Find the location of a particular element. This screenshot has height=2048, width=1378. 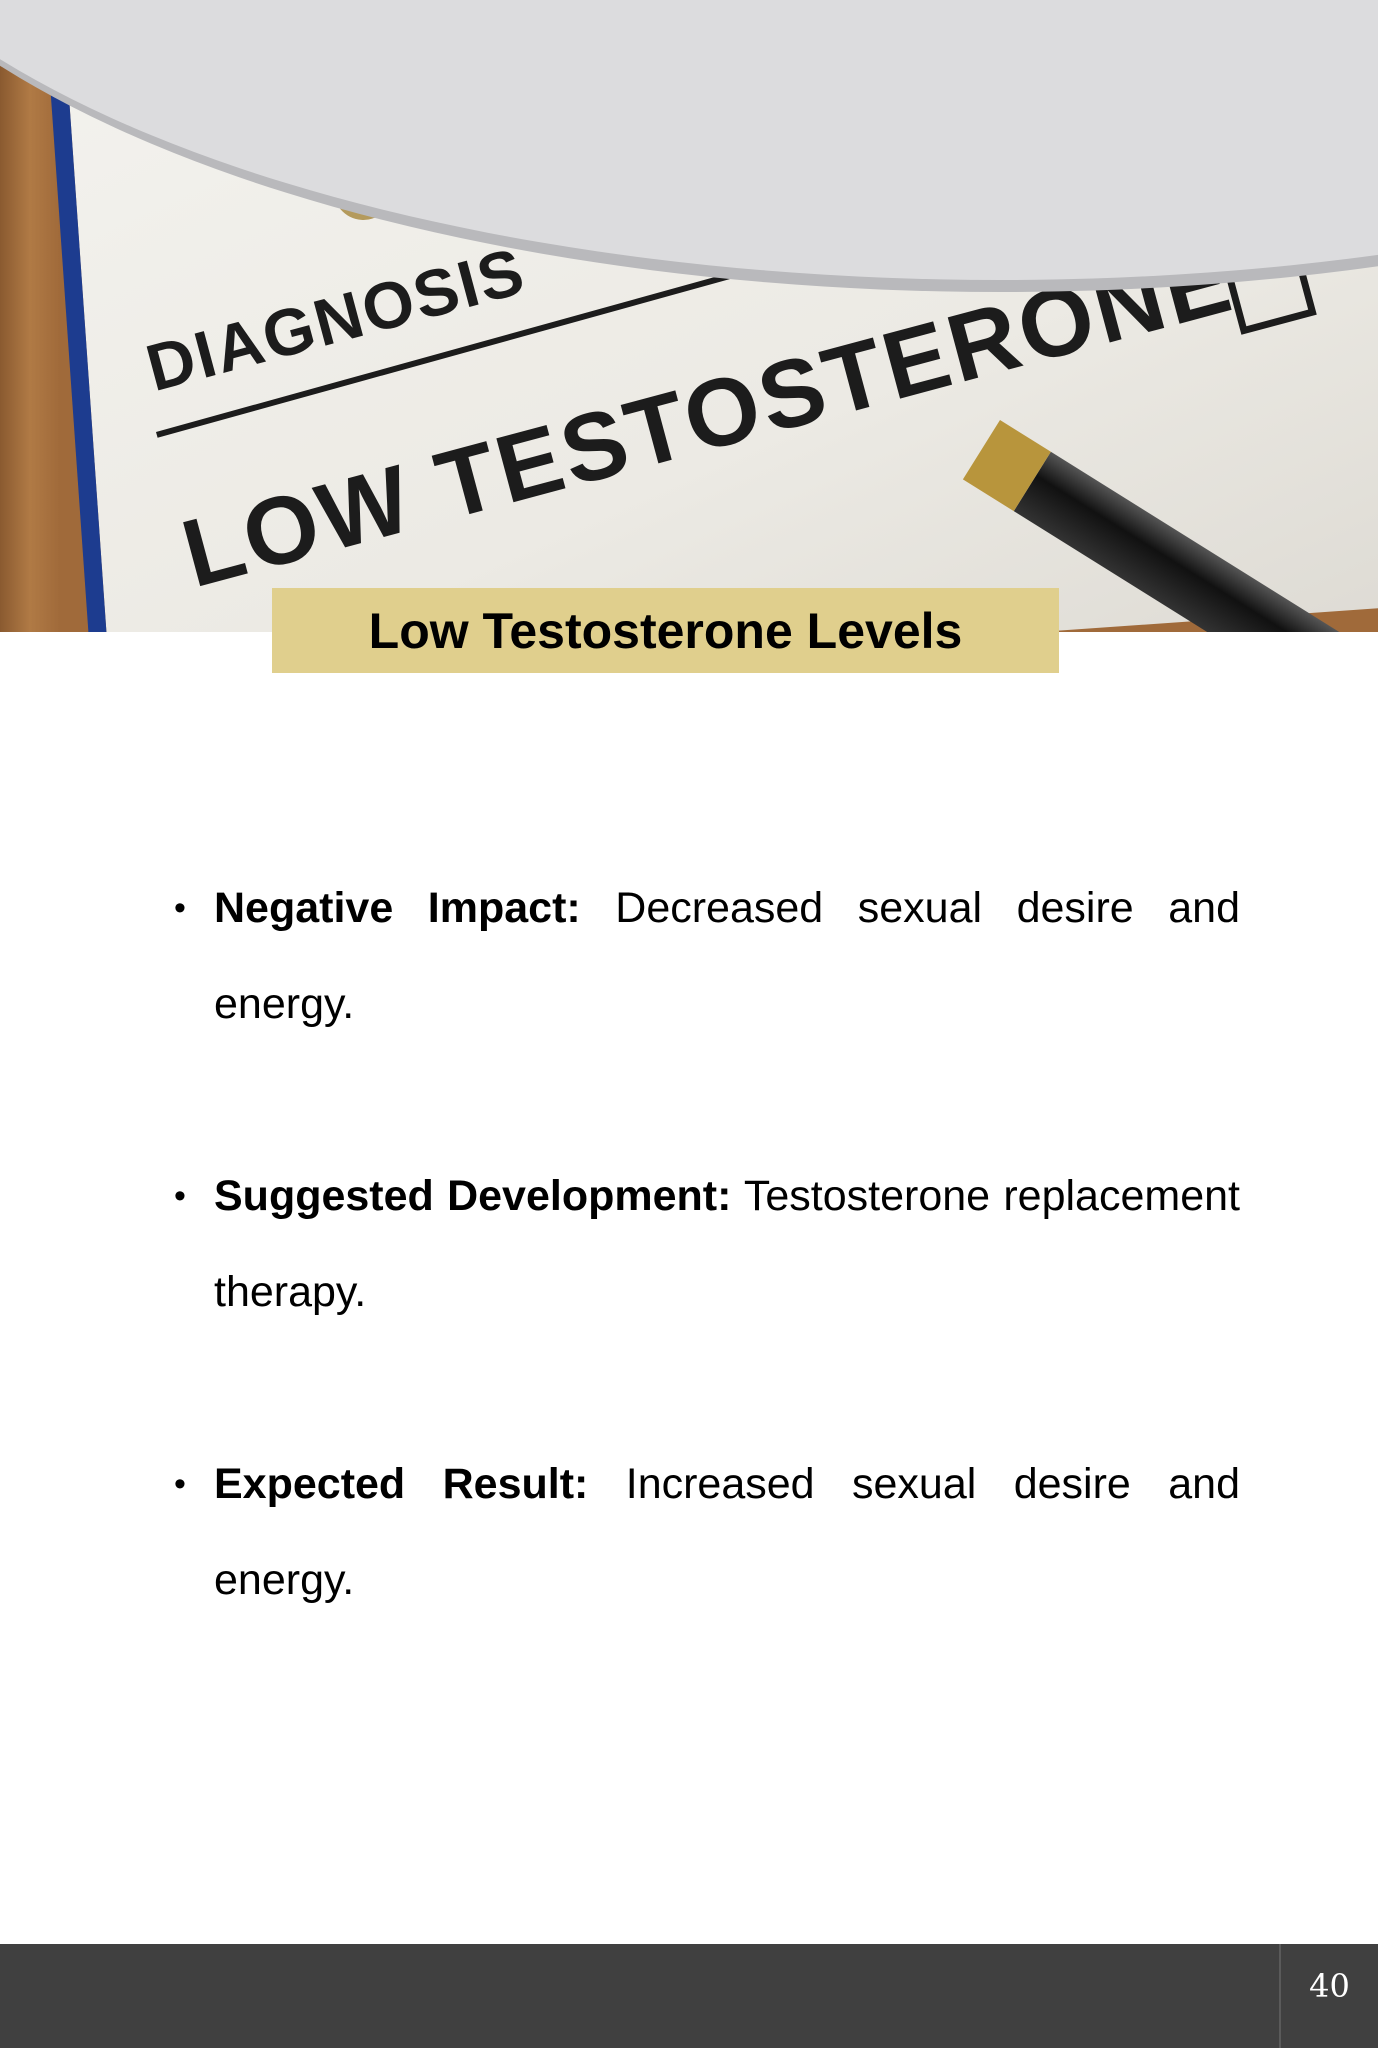

page-title: Low Testosterone Levels is located at coordinates (665, 630).